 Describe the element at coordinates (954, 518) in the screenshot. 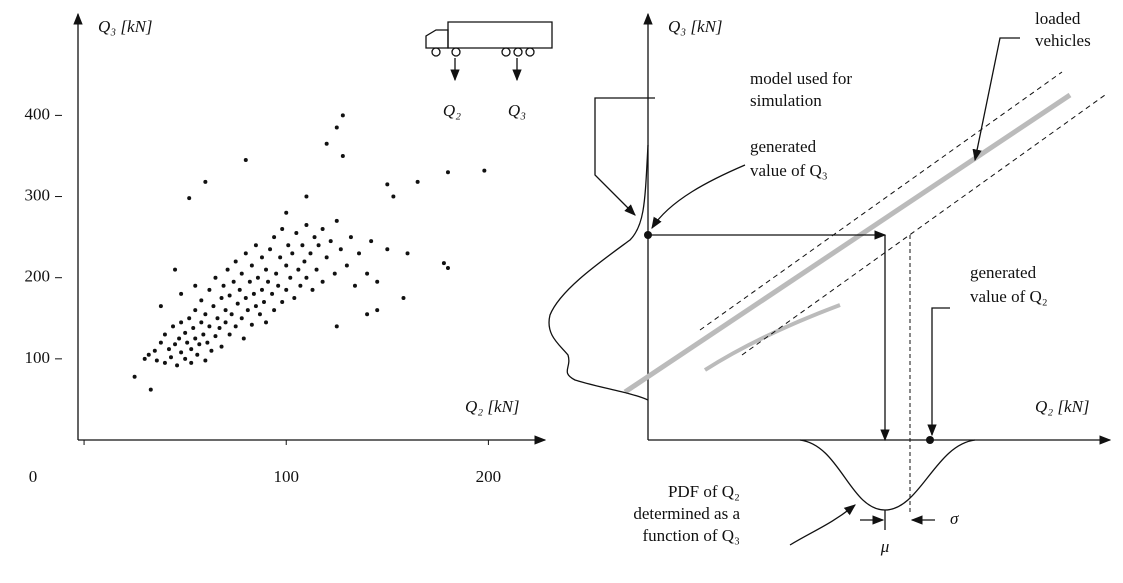

I see `sigma: σ` at that location.